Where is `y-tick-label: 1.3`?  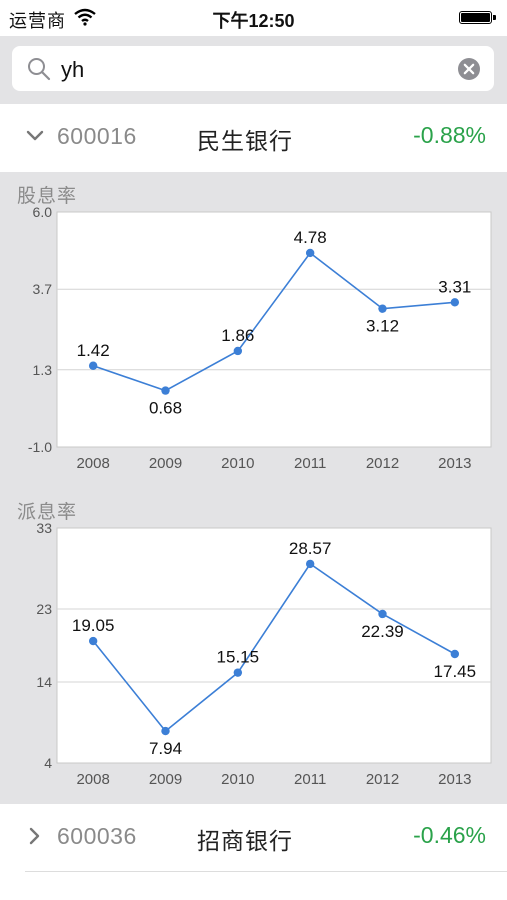 y-tick-label: 1.3 is located at coordinates (43, 370).